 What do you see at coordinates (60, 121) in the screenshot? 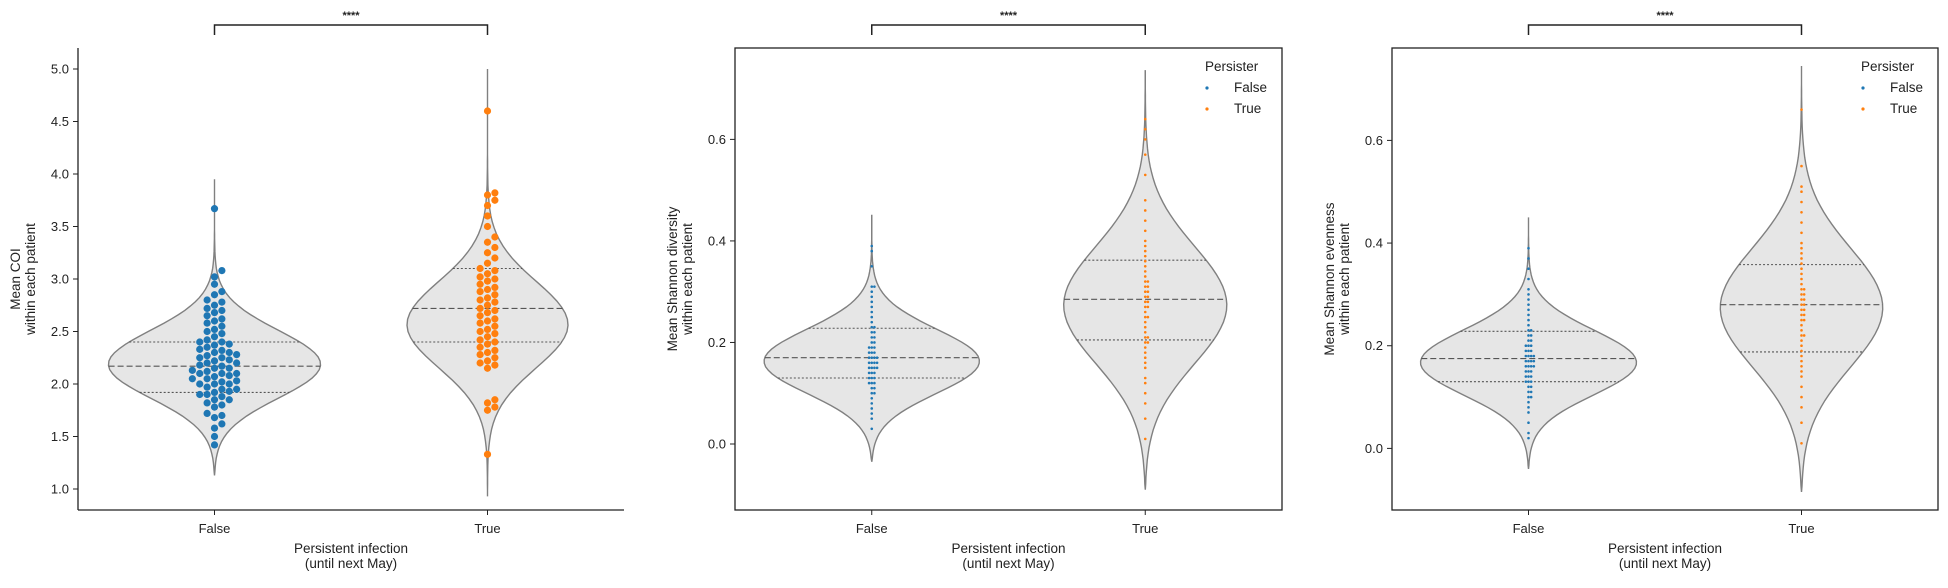
I see `y-tick-label: 4.5` at bounding box center [60, 121].